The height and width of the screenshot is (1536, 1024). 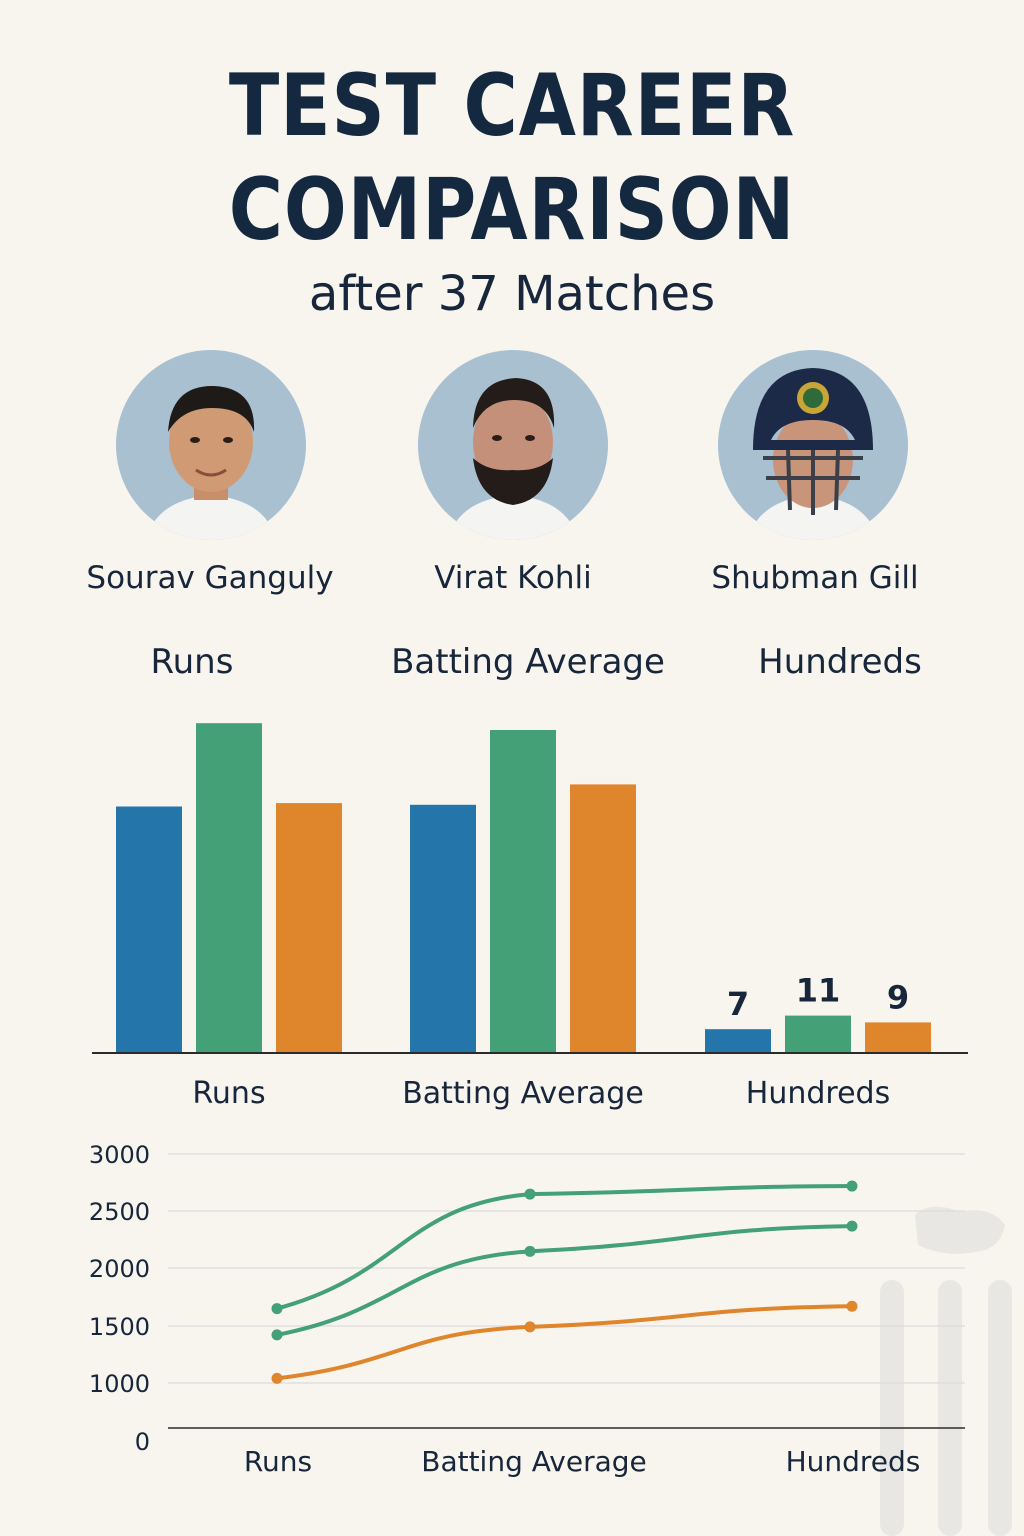 I want to click on line-point-3-hundreds, so click(x=852, y=1306).